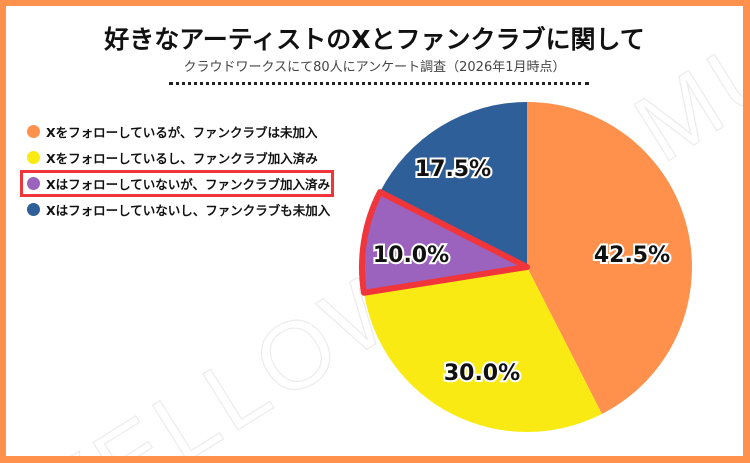 The image size is (750, 463). What do you see at coordinates (374, 67) in the screenshot?
I see `chart-subtitle: クラウドワークスにて80人にアンケート調査（2026年1月時点）` at bounding box center [374, 67].